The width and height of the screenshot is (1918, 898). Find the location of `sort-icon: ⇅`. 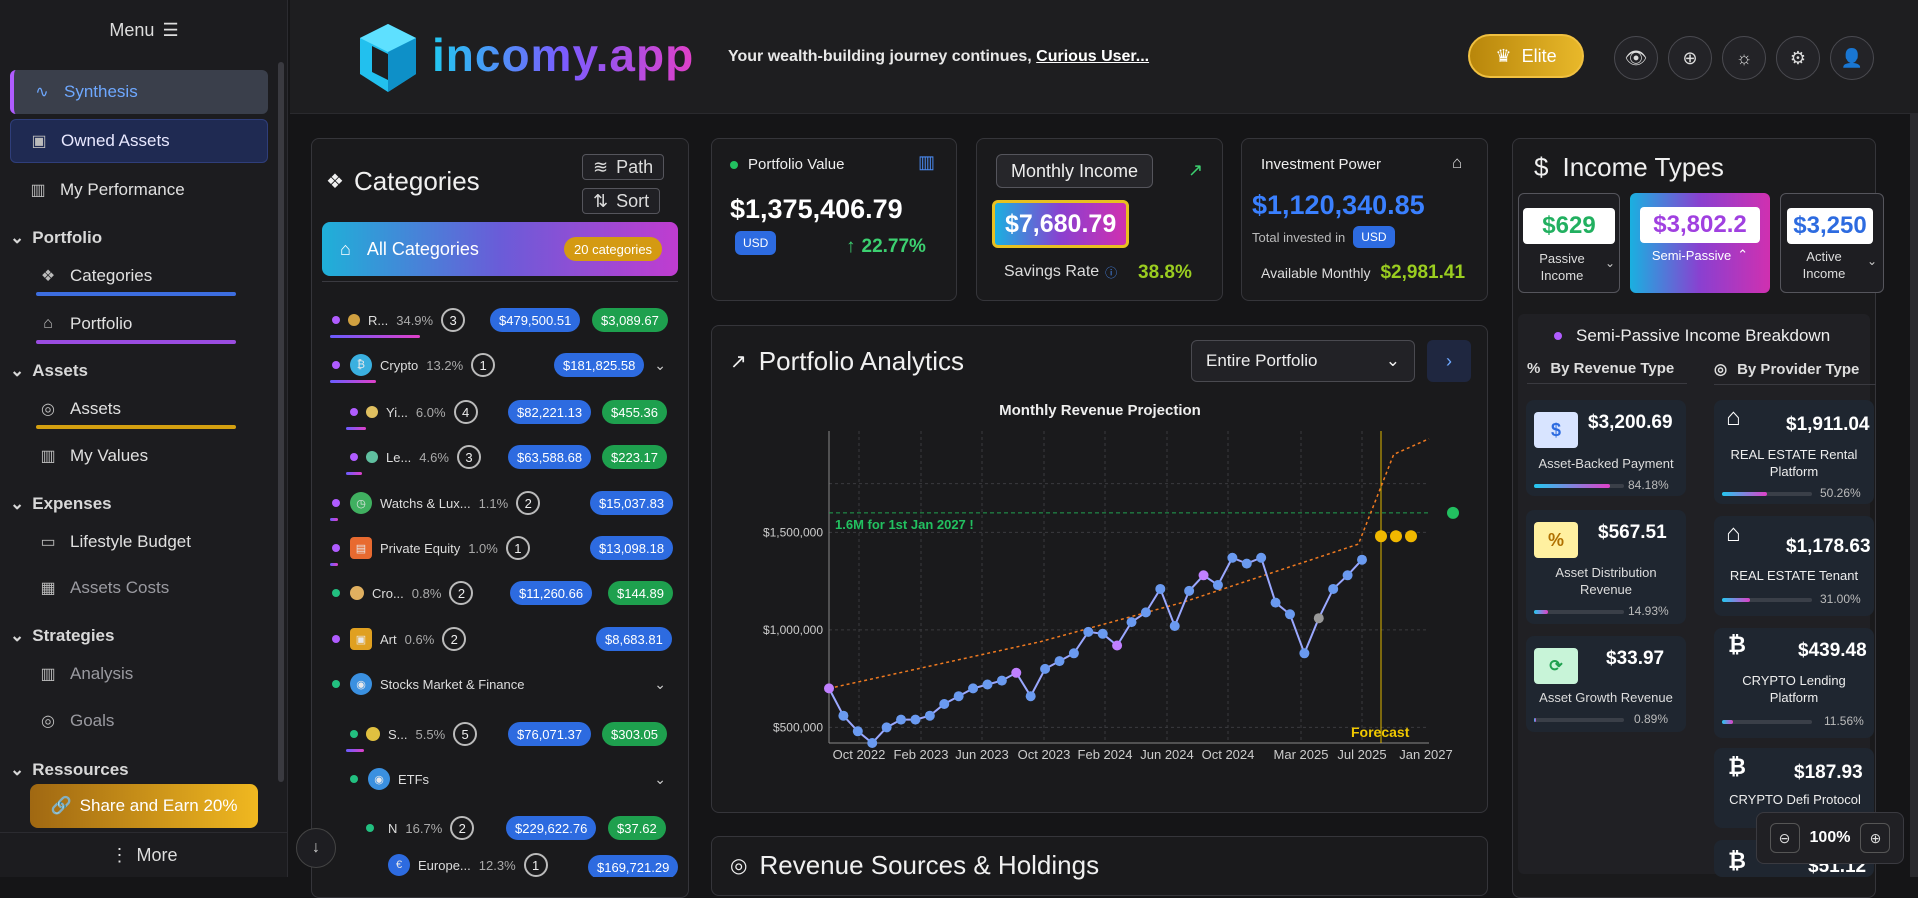

sort-icon: ⇅ is located at coordinates (601, 200).